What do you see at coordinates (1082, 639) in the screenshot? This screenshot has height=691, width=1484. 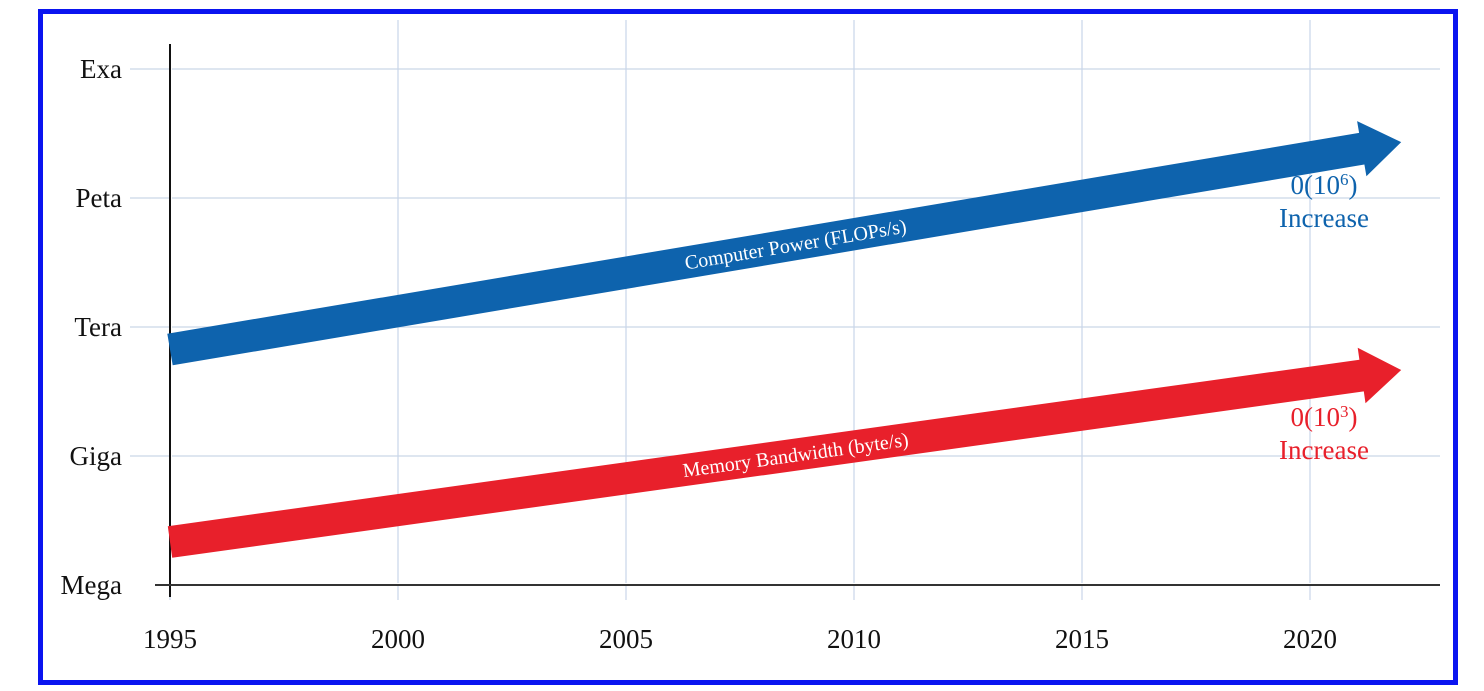 I see `x-tick-label: 2015` at bounding box center [1082, 639].